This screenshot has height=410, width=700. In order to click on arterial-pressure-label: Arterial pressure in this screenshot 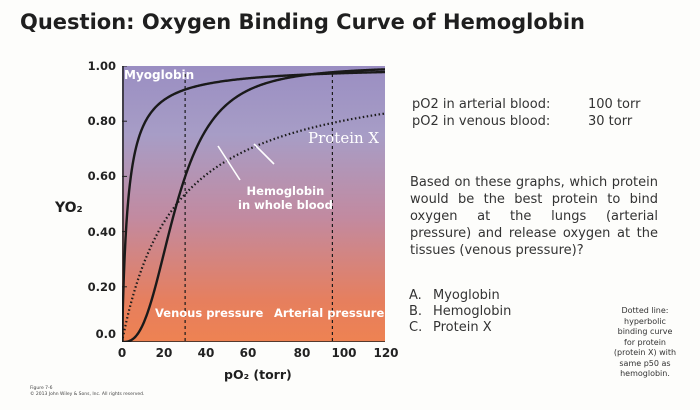, I will do `click(329, 313)`.